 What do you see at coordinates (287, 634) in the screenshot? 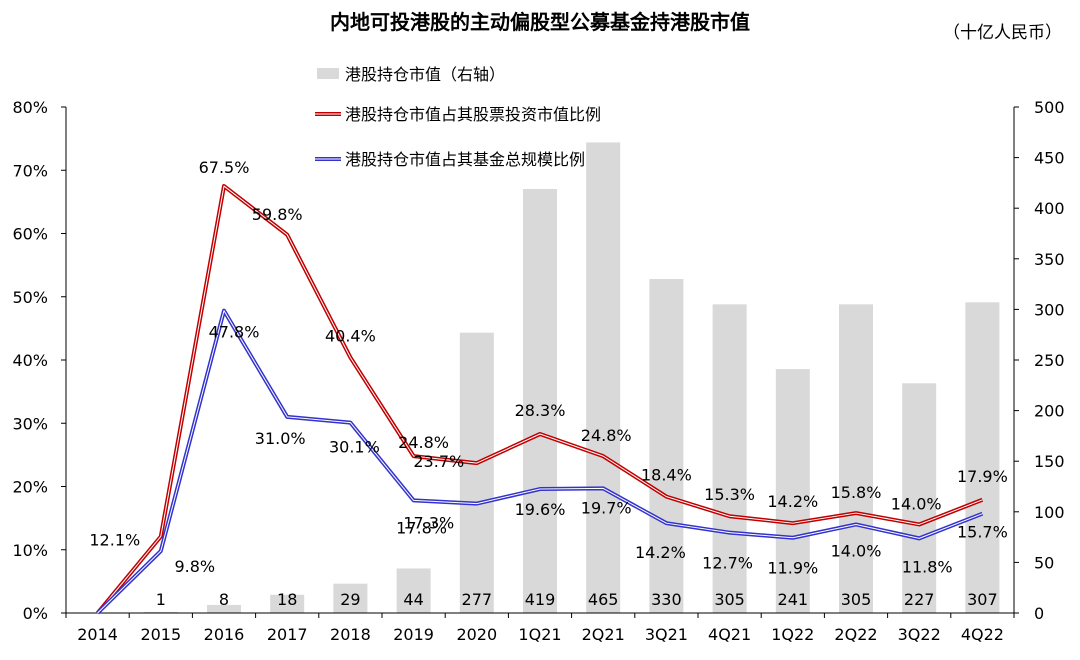
I see `x-tick-label: 2017` at bounding box center [287, 634].